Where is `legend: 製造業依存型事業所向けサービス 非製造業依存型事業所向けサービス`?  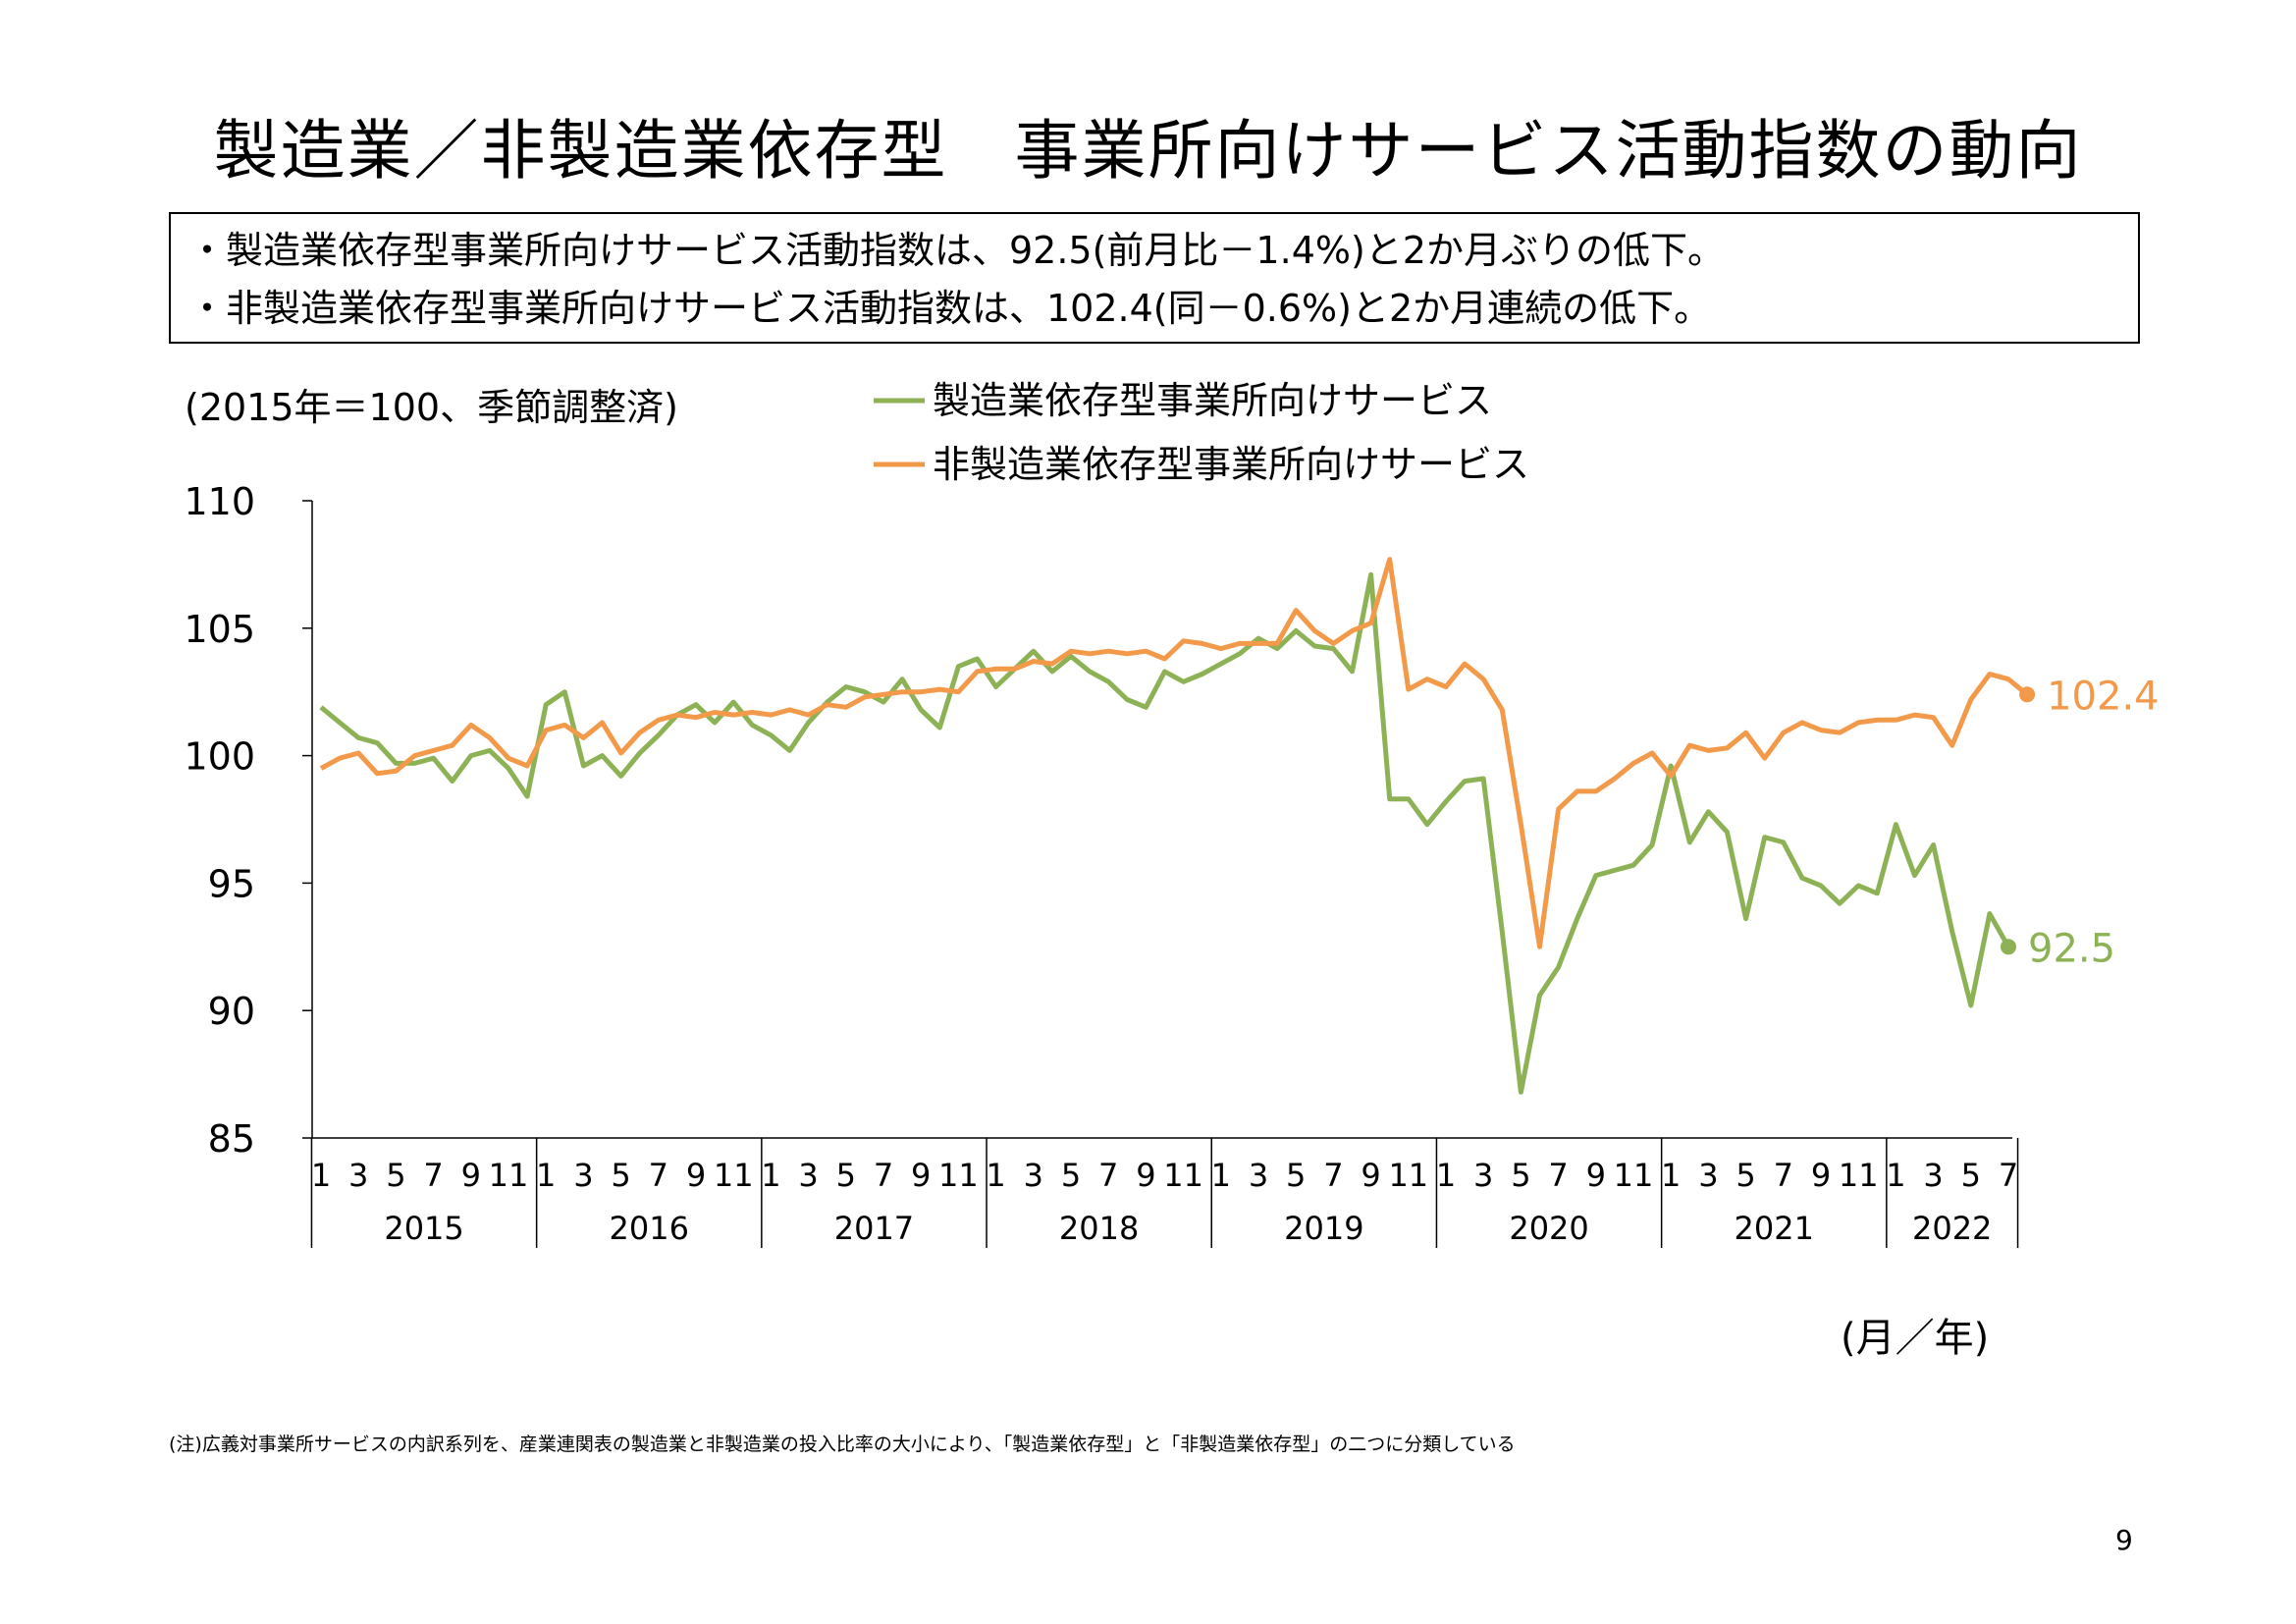
legend: 製造業依存型事業所向けサービス 非製造業依存型事業所向けサービス is located at coordinates (1201, 432).